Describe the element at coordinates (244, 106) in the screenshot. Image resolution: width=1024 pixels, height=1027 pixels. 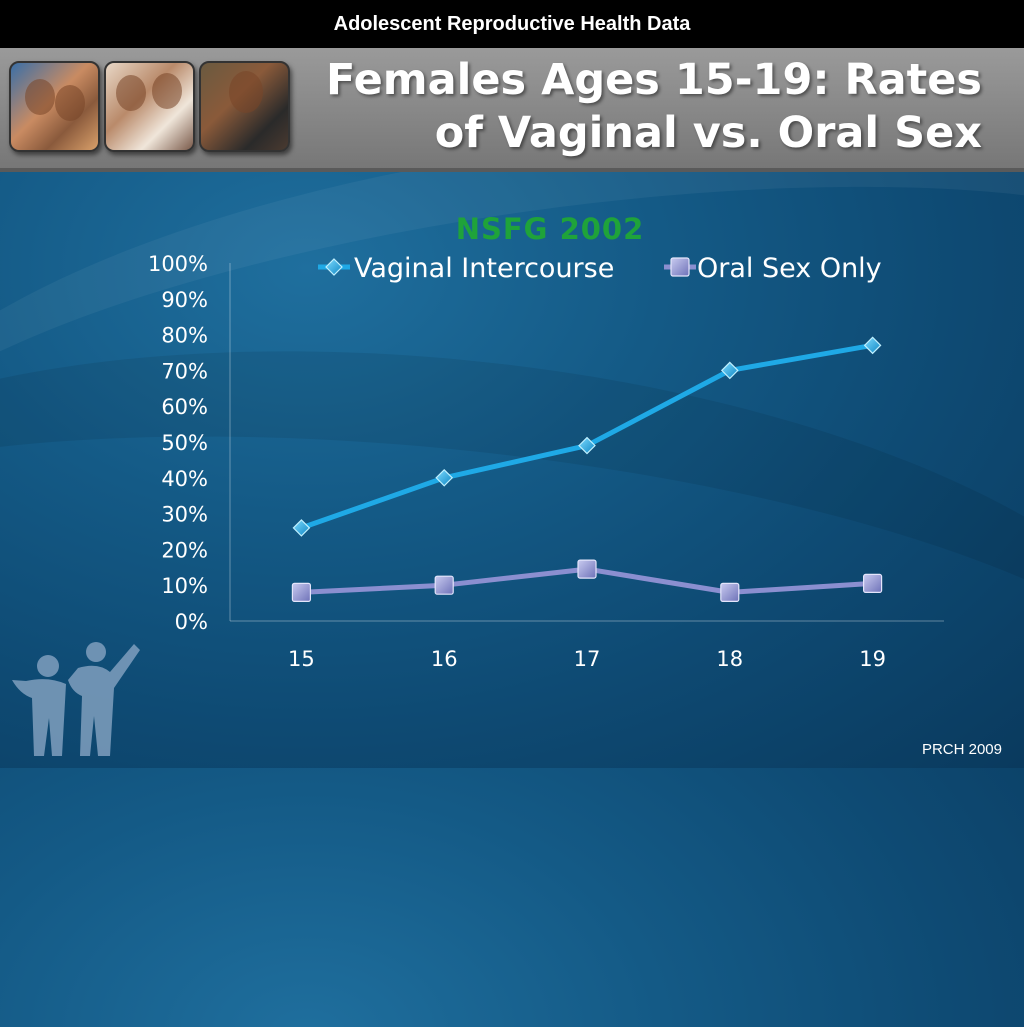
I see `teen-boy-photo` at that location.